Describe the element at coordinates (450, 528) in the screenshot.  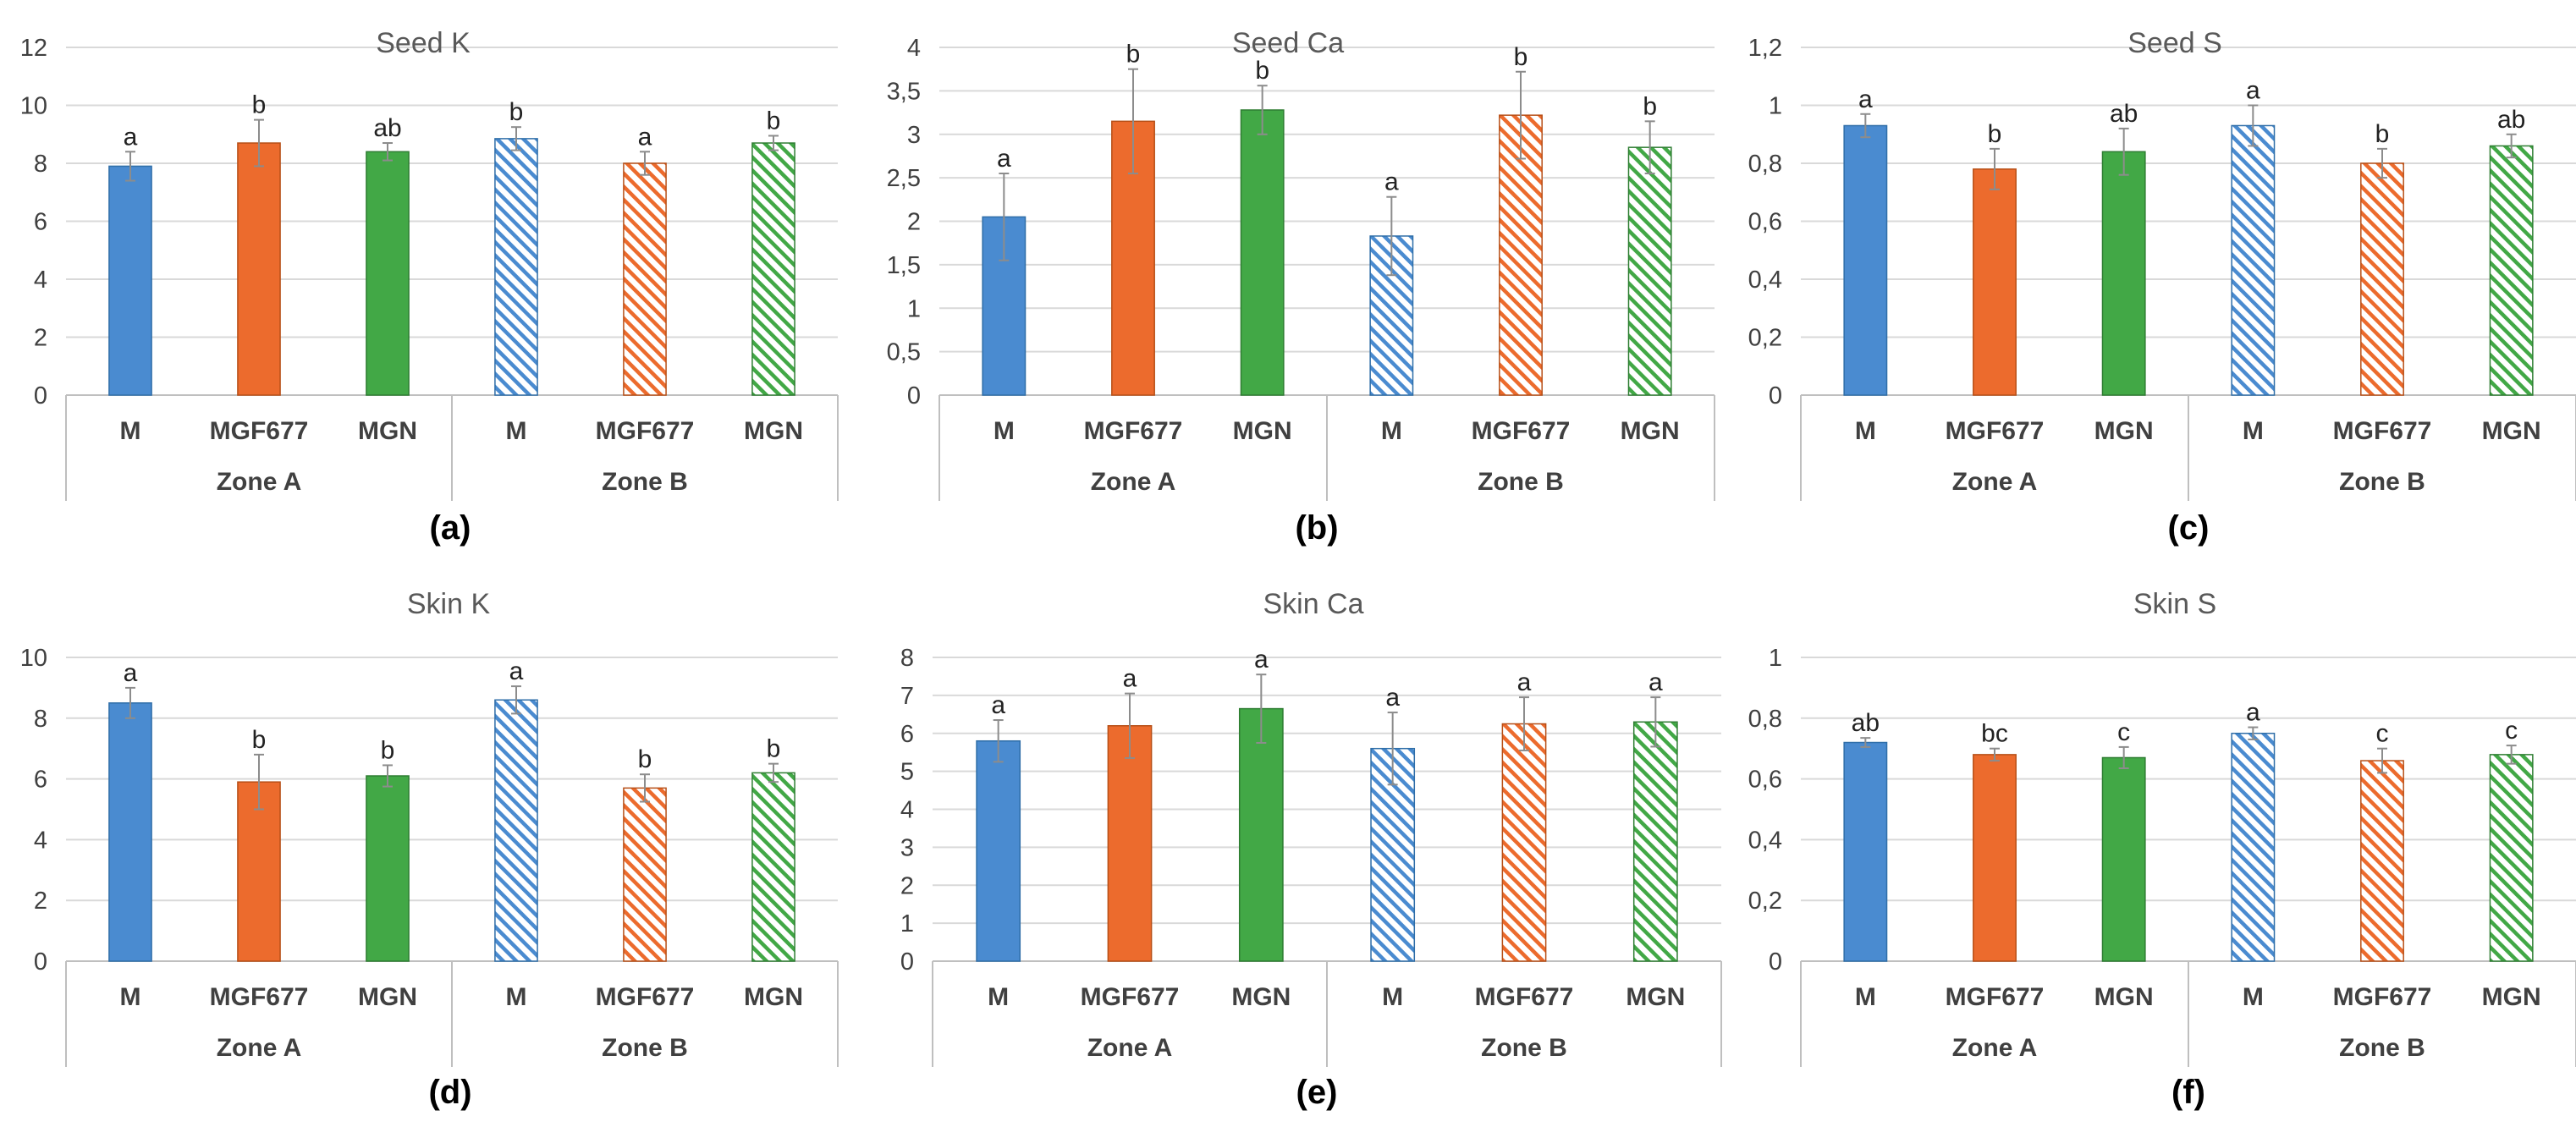
I see `panel-label: (a)` at that location.